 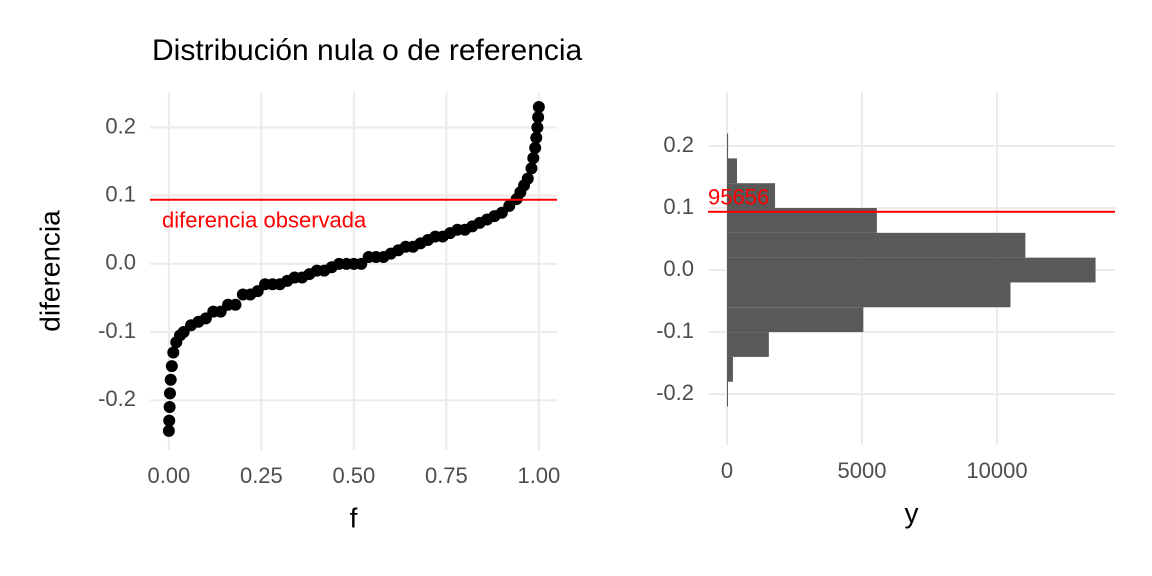 I want to click on x-tick-label: 0.25, so click(x=261, y=475).